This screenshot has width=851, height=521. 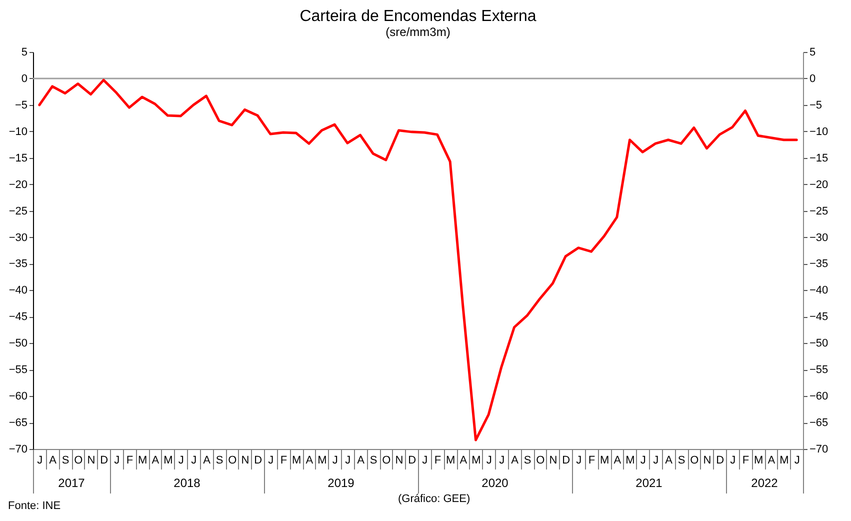 I want to click on y-tick-label: −10, so click(x=18, y=132).